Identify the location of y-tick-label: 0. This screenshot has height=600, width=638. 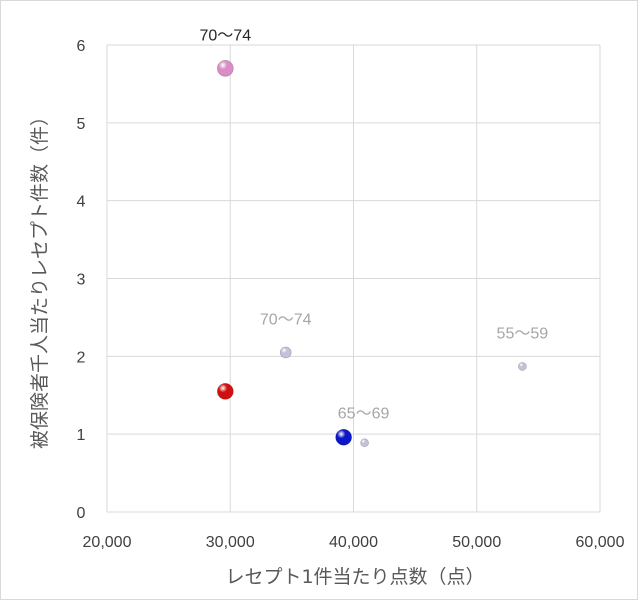
(81, 513).